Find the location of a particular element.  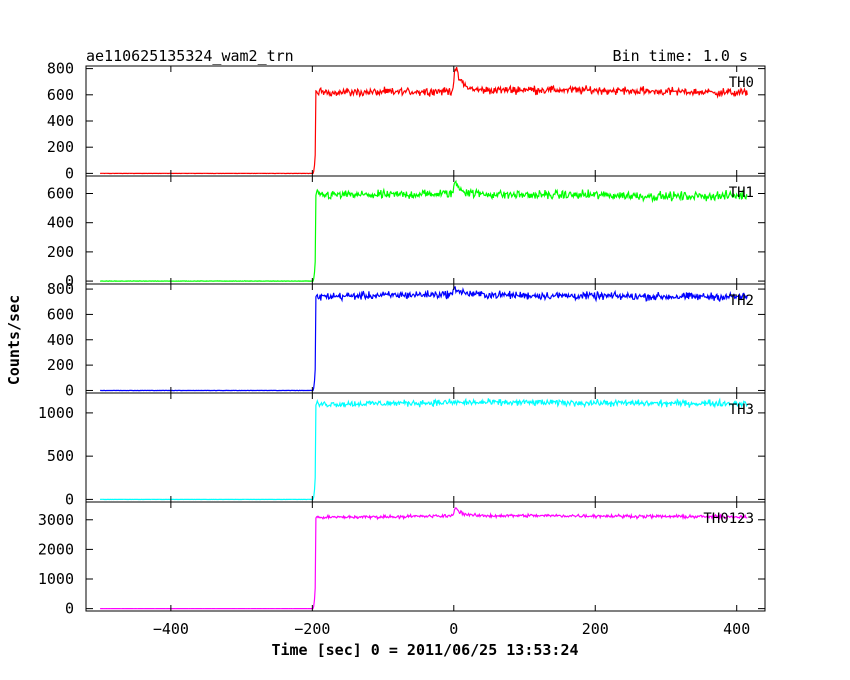

x-tick-labels: −400 −200 0 200 400 is located at coordinates (451, 629).